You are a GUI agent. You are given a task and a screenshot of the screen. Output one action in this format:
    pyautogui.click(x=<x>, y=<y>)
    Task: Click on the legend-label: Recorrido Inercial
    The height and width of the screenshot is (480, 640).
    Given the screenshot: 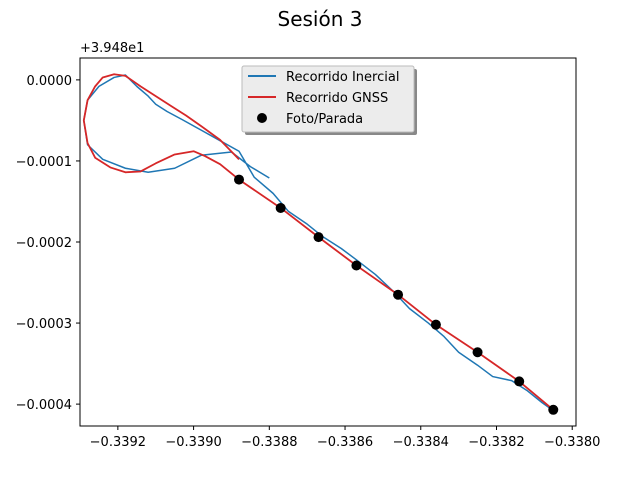 What is the action you would take?
    pyautogui.click(x=342, y=77)
    